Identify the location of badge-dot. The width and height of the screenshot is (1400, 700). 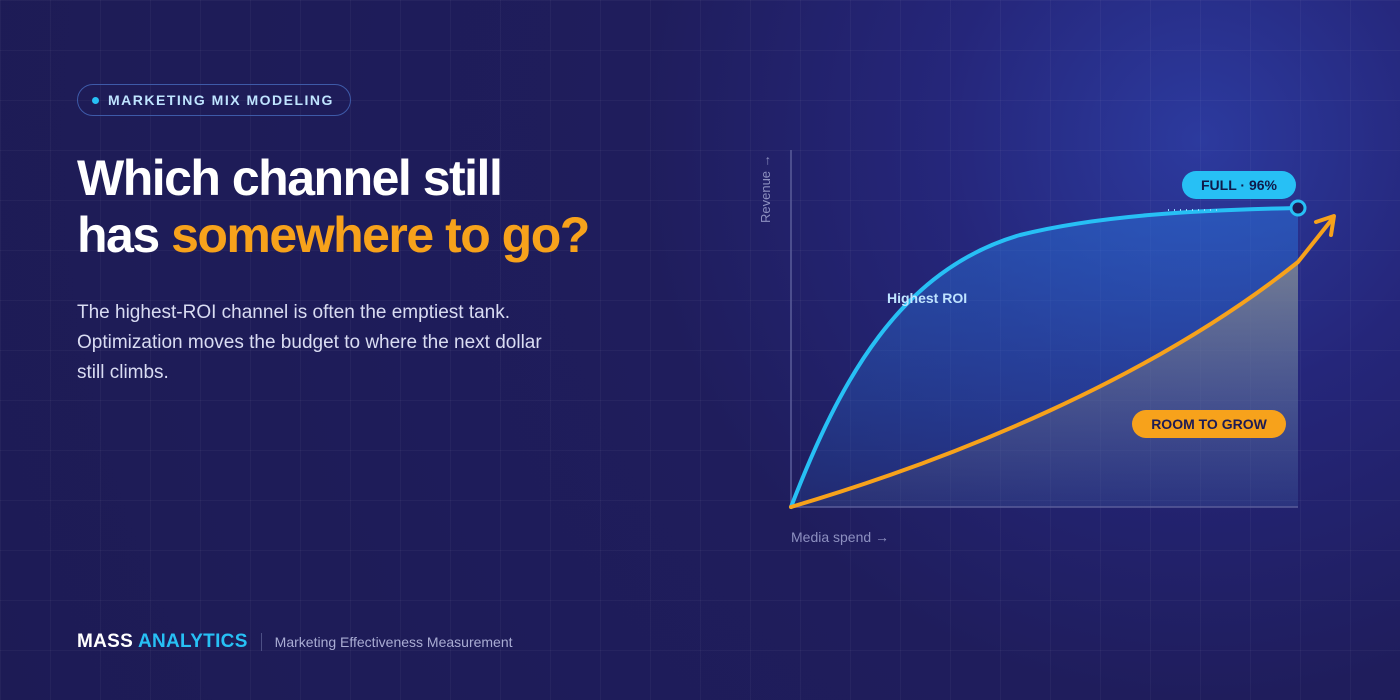
(95, 100).